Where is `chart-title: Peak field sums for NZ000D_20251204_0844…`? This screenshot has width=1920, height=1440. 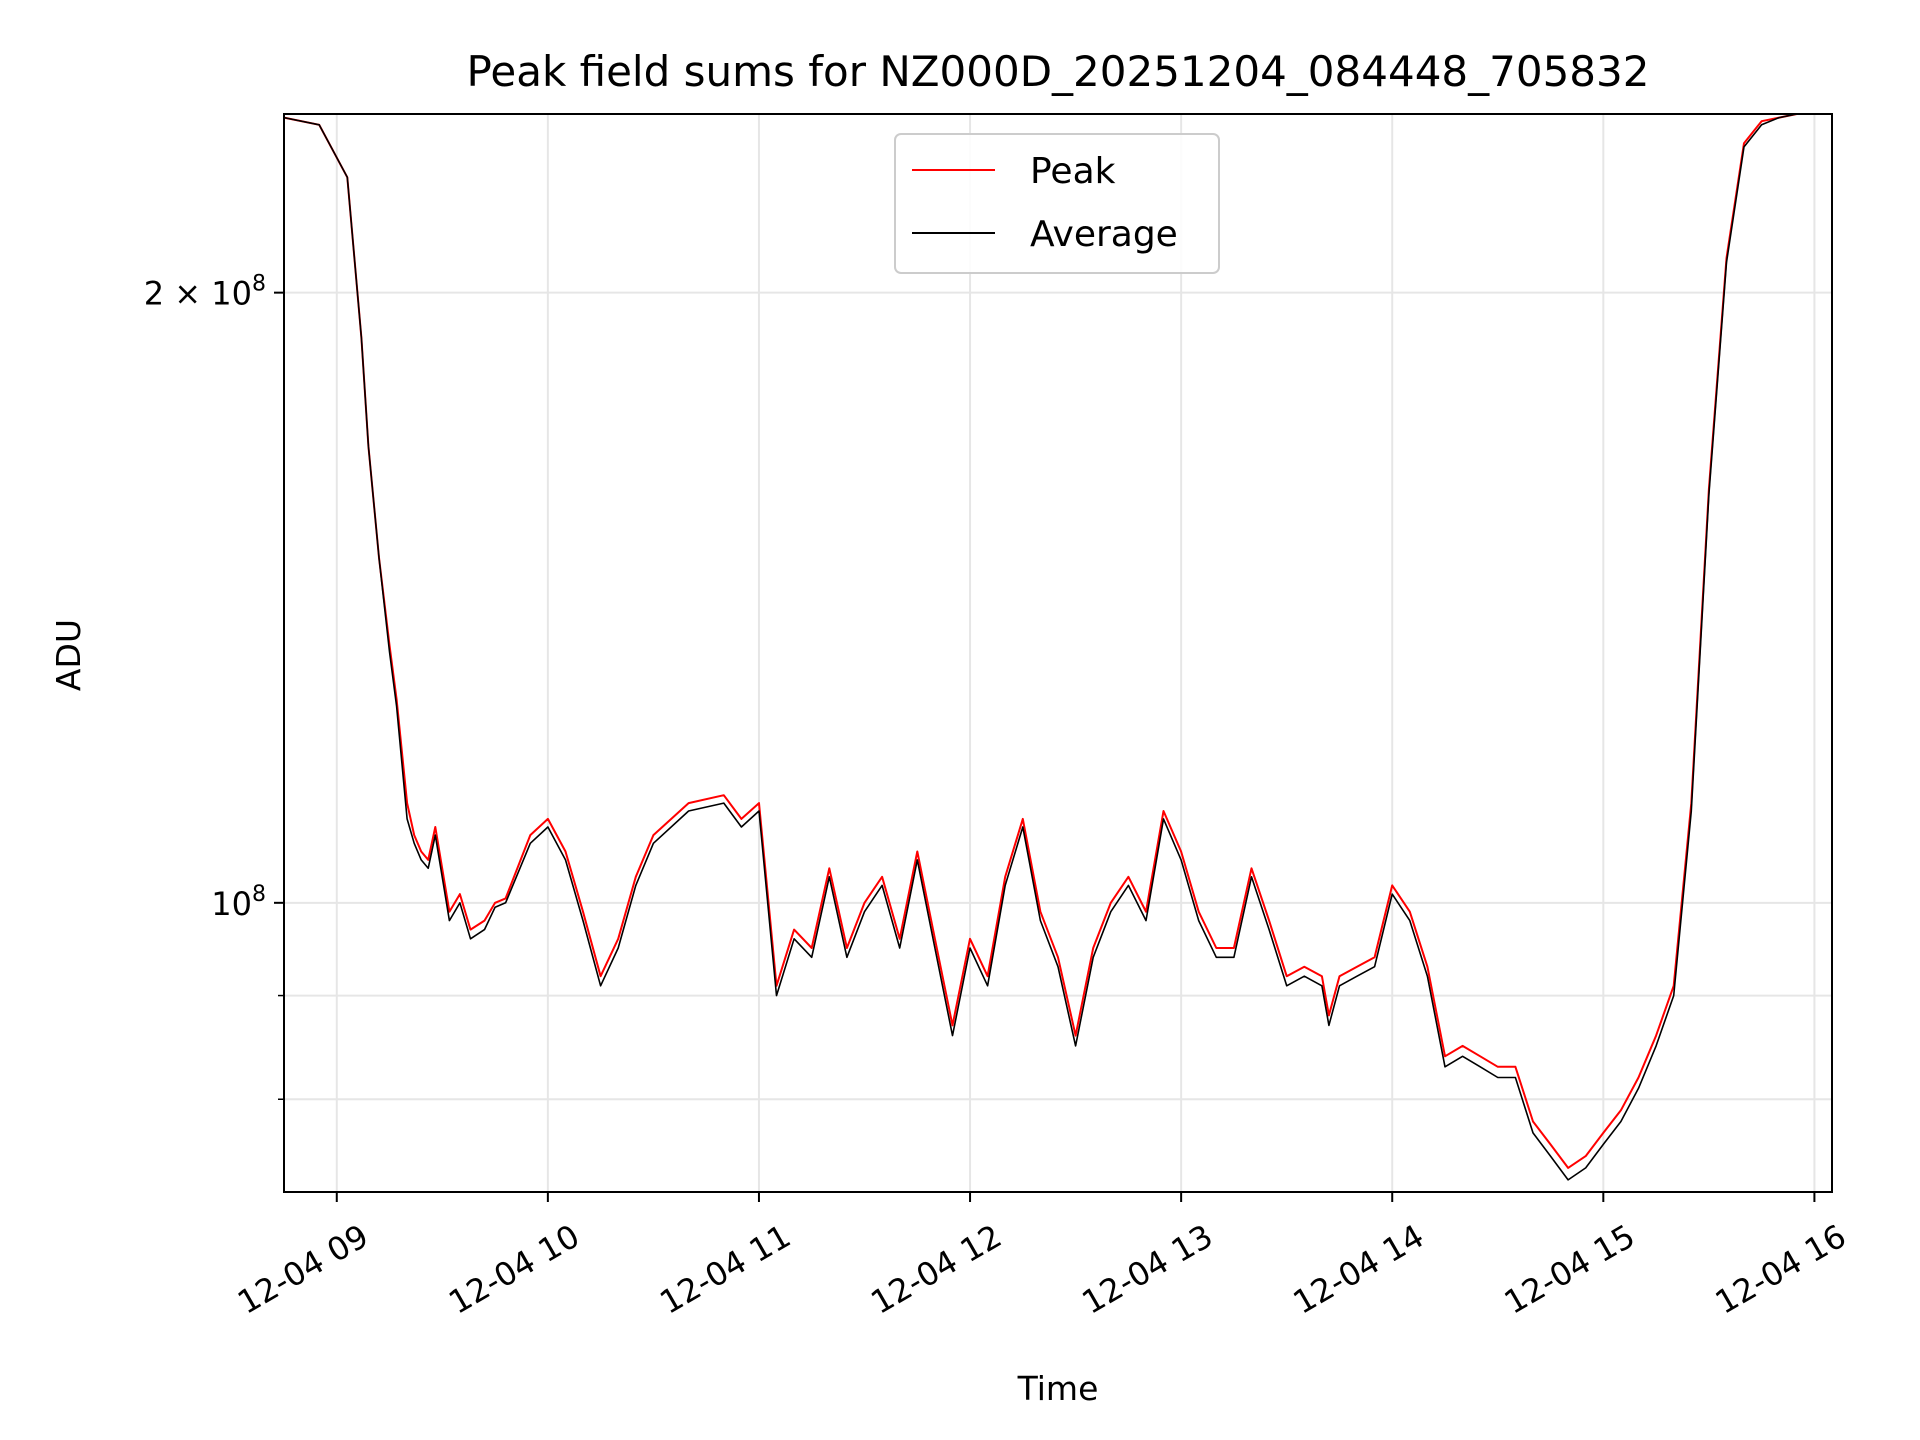 chart-title: Peak field sums for NZ000D_20251204_0844… is located at coordinates (1058, 71).